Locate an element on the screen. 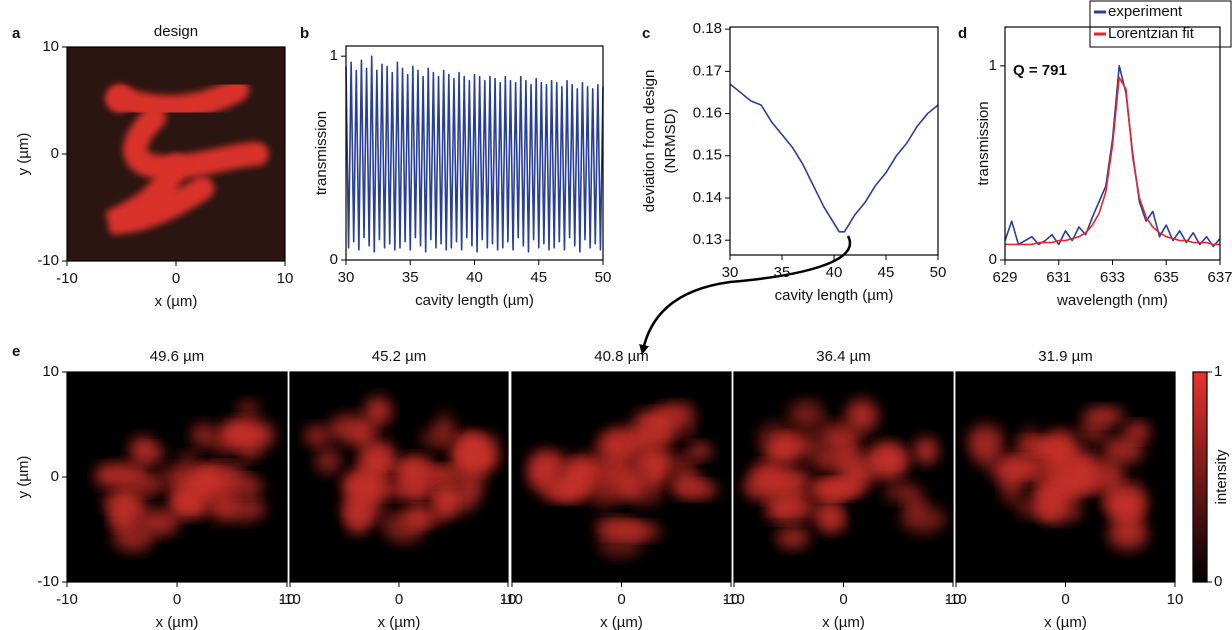  y-tick-label: 10 is located at coordinates (50, 46).